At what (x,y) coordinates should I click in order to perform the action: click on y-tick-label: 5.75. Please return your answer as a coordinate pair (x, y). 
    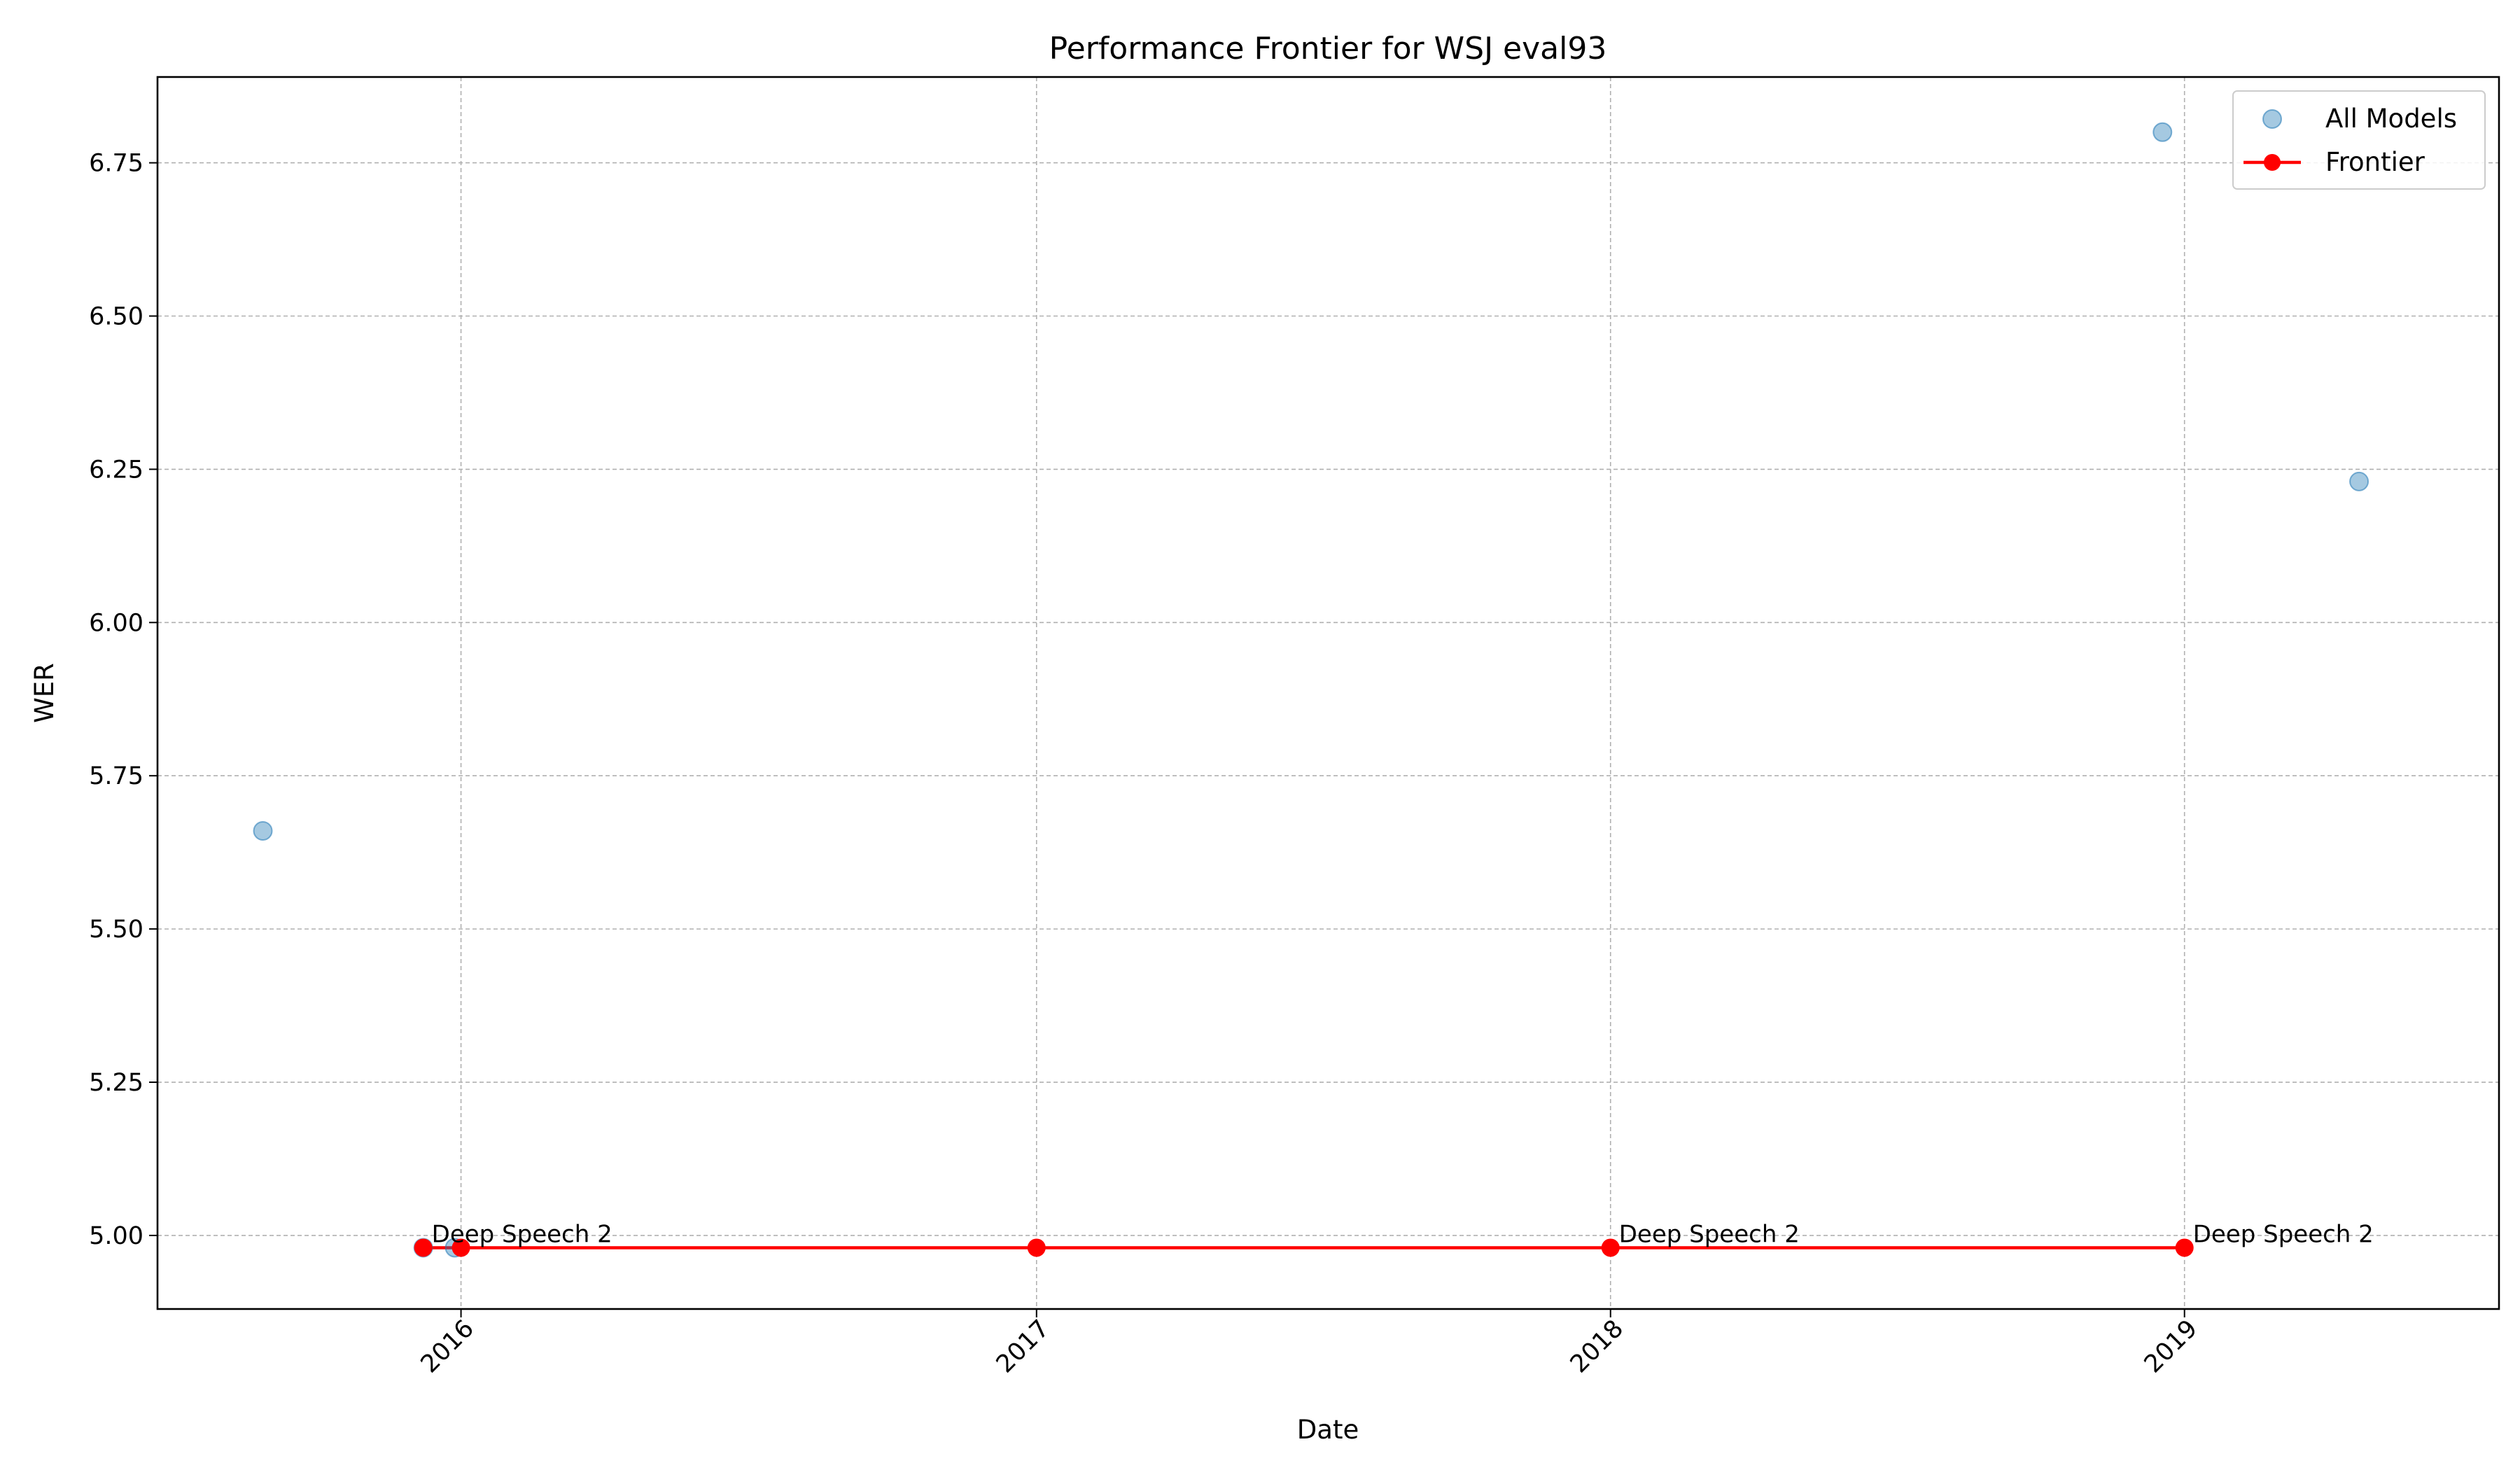
    Looking at the image, I should click on (116, 776).